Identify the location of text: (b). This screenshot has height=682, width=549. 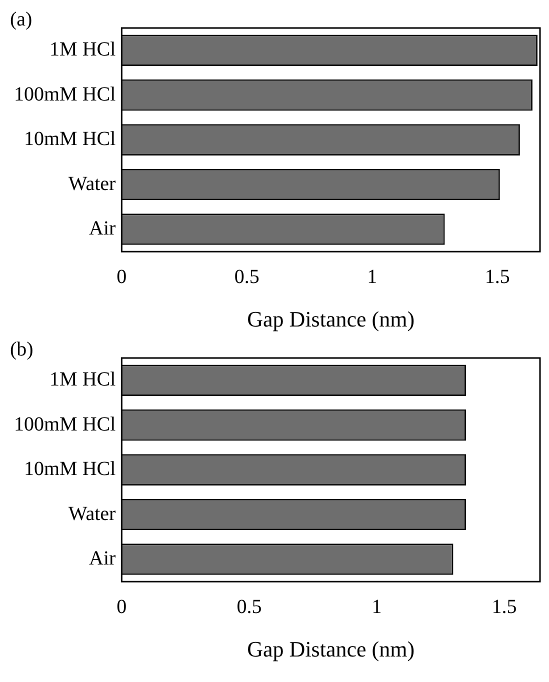
(22, 349).